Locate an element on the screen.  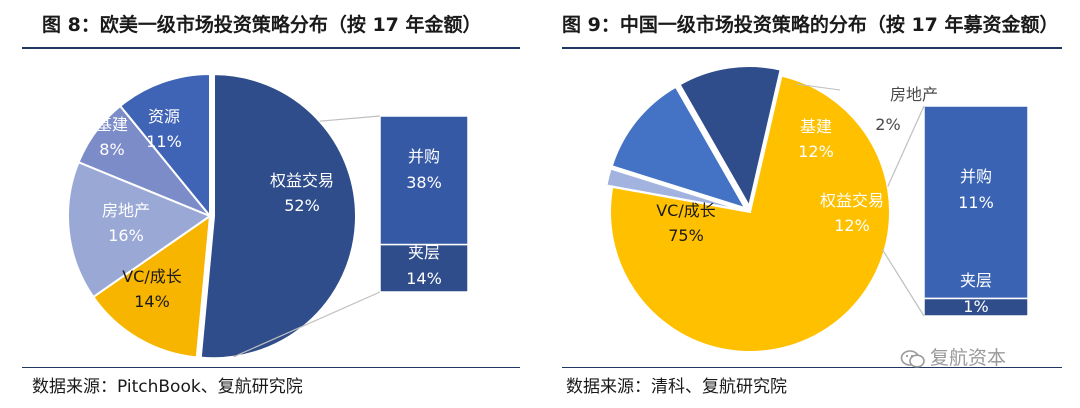
leader-line is located at coordinates (818, 87).